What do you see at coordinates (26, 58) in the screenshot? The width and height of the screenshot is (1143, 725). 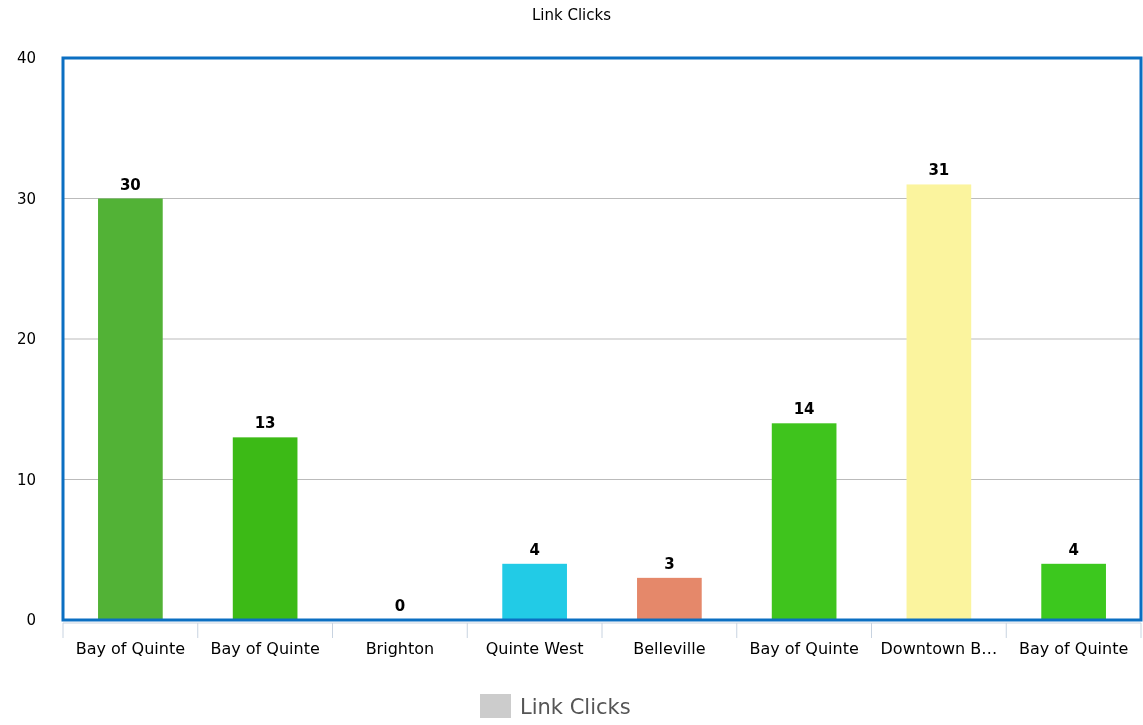 I see `y-tick-label: 40` at bounding box center [26, 58].